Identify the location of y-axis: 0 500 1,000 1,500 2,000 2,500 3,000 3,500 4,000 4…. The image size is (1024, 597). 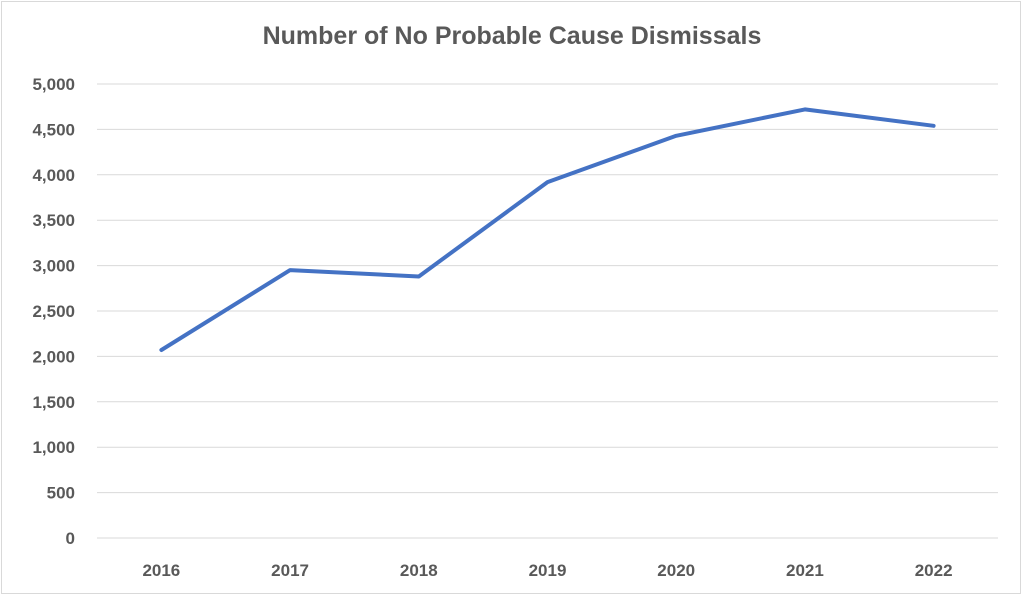
(53, 311).